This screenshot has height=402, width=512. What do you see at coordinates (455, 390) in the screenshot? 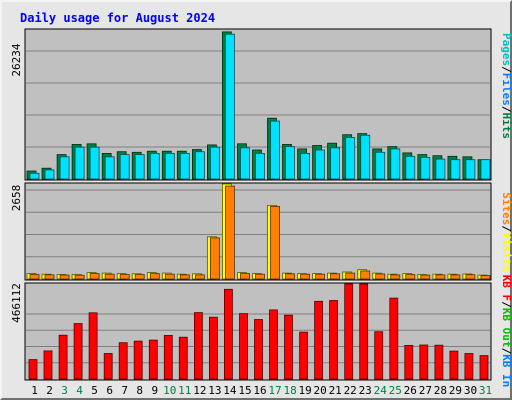
I see `x-tick-label-day-29: 29` at bounding box center [455, 390].